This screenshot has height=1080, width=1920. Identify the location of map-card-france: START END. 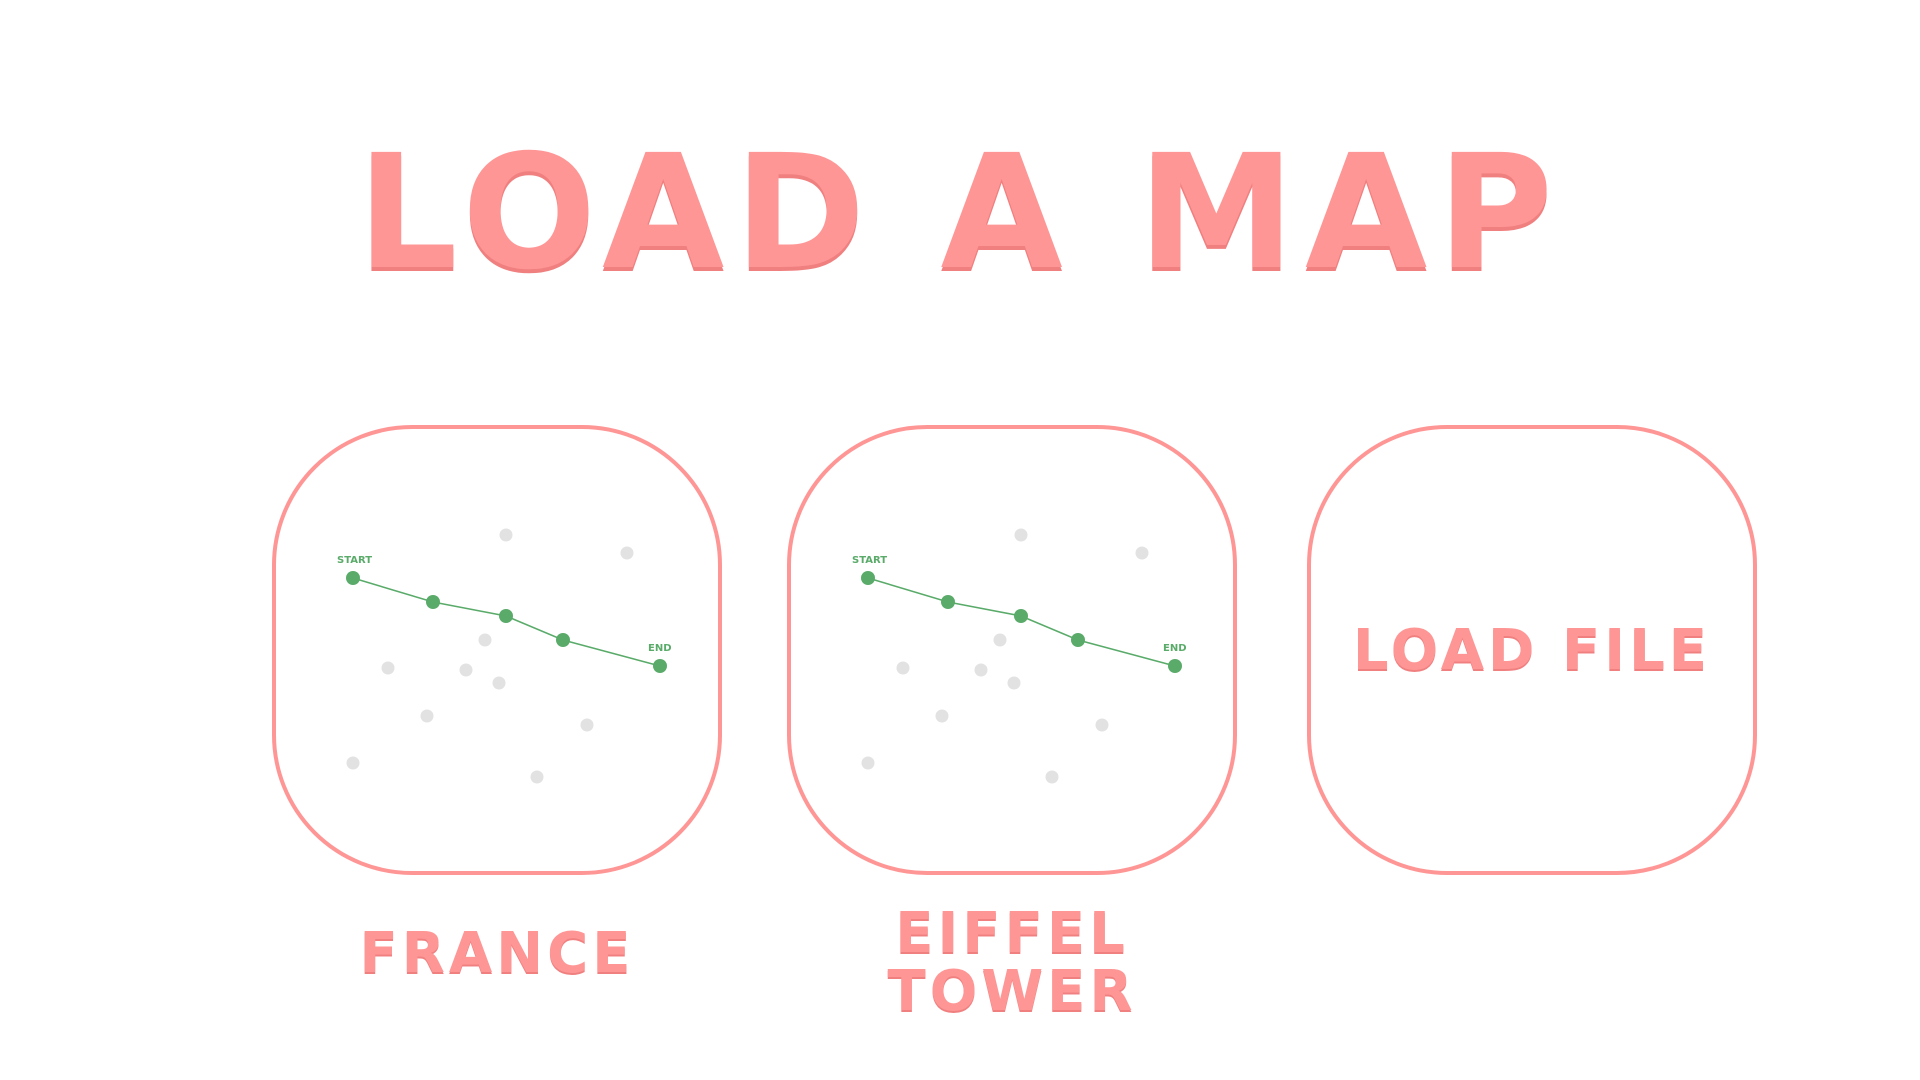
(497, 650).